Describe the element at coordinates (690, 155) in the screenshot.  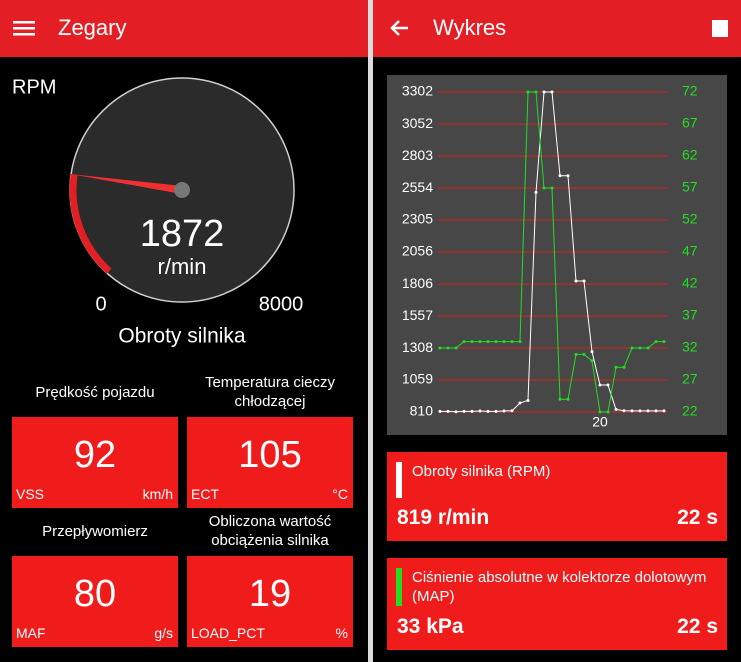
I see `y2-tick-label: 62` at that location.